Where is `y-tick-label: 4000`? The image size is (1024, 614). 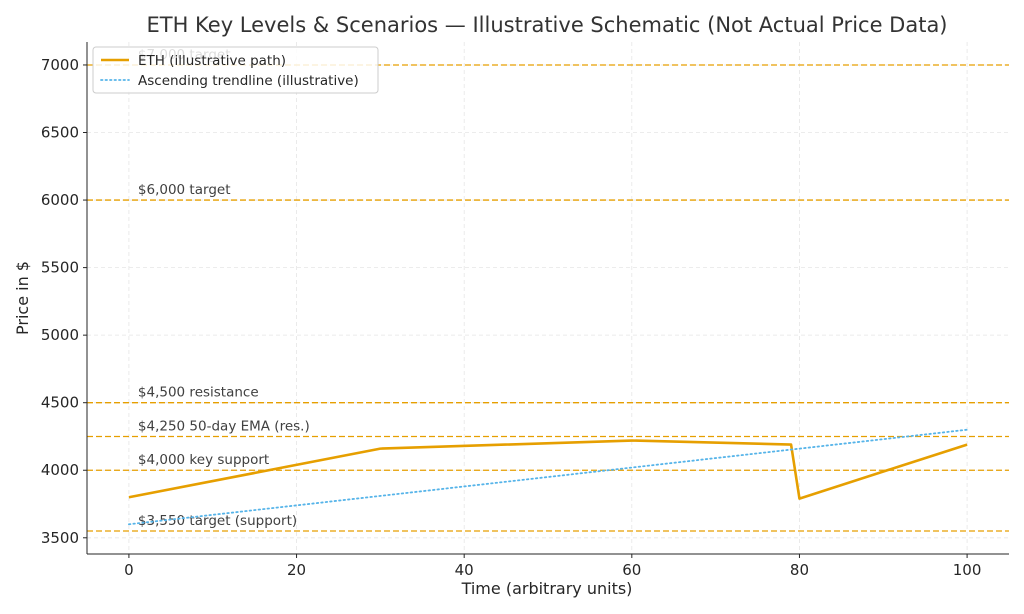
y-tick-label: 4000 is located at coordinates (60, 470).